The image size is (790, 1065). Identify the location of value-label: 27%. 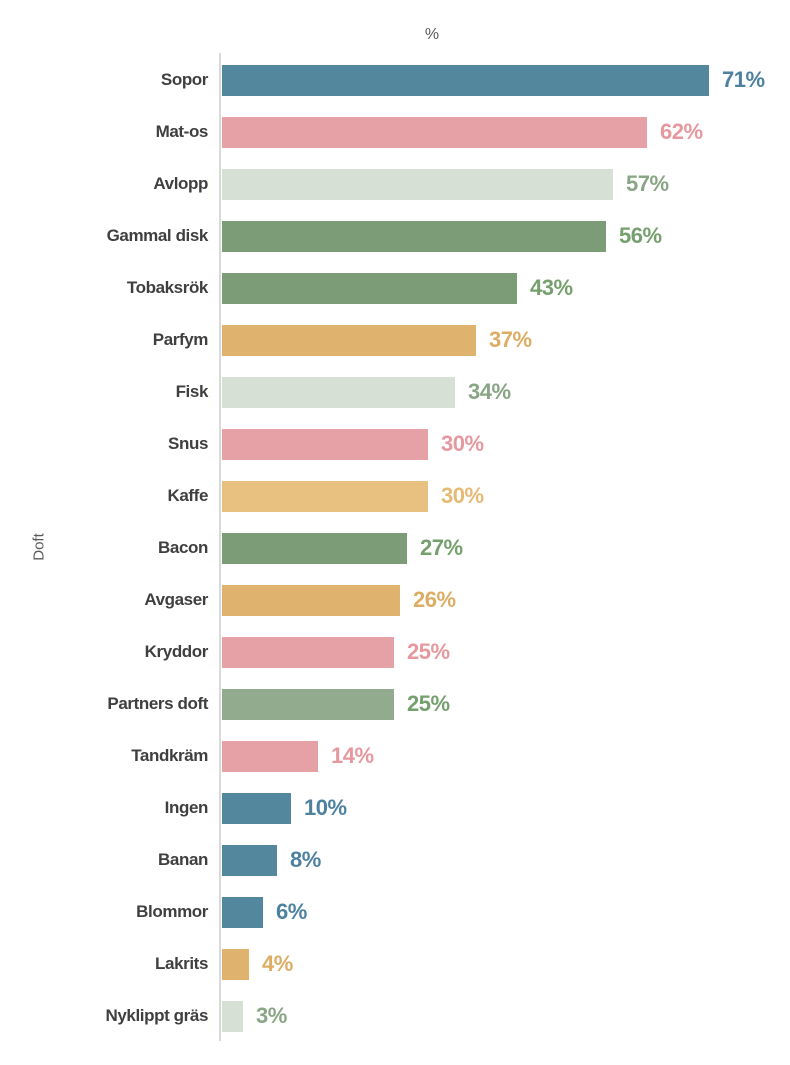
(441, 547).